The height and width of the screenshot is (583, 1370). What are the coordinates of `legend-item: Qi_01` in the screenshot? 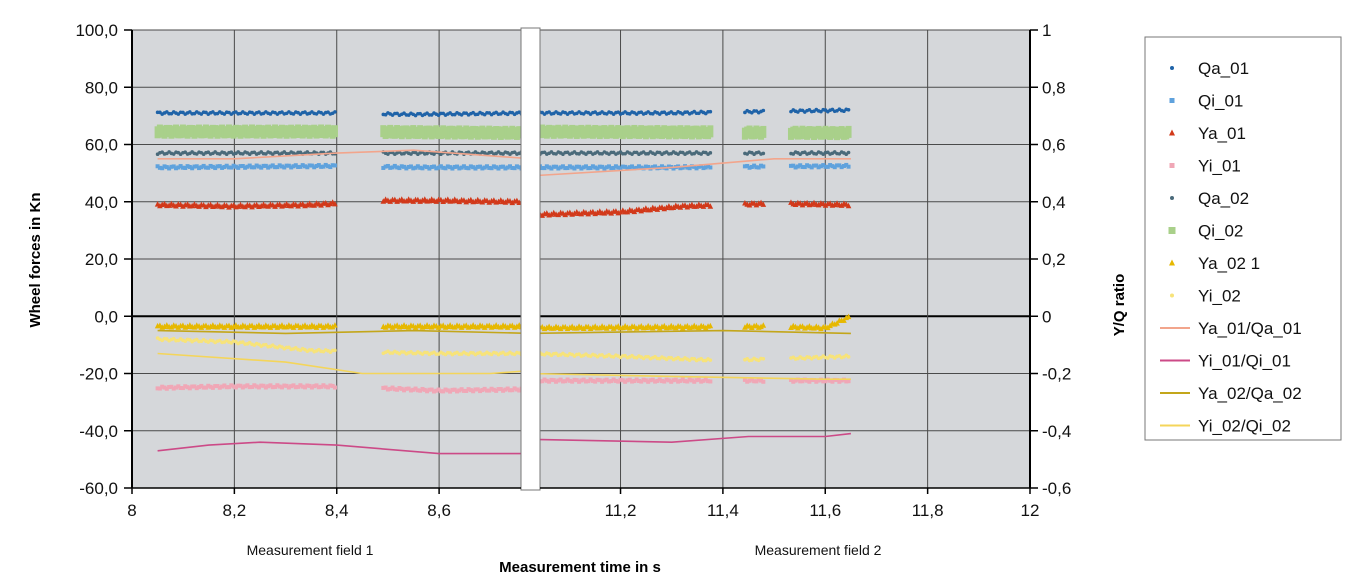 It's located at (1206, 101).